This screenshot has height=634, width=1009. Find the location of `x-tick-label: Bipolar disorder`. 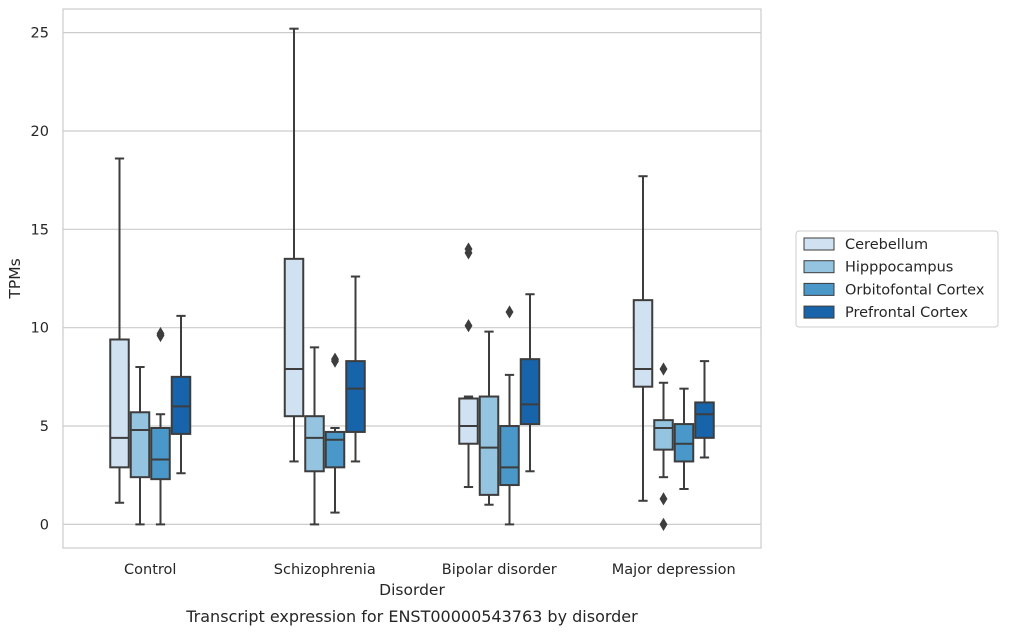

x-tick-label: Bipolar disorder is located at coordinates (499, 570).